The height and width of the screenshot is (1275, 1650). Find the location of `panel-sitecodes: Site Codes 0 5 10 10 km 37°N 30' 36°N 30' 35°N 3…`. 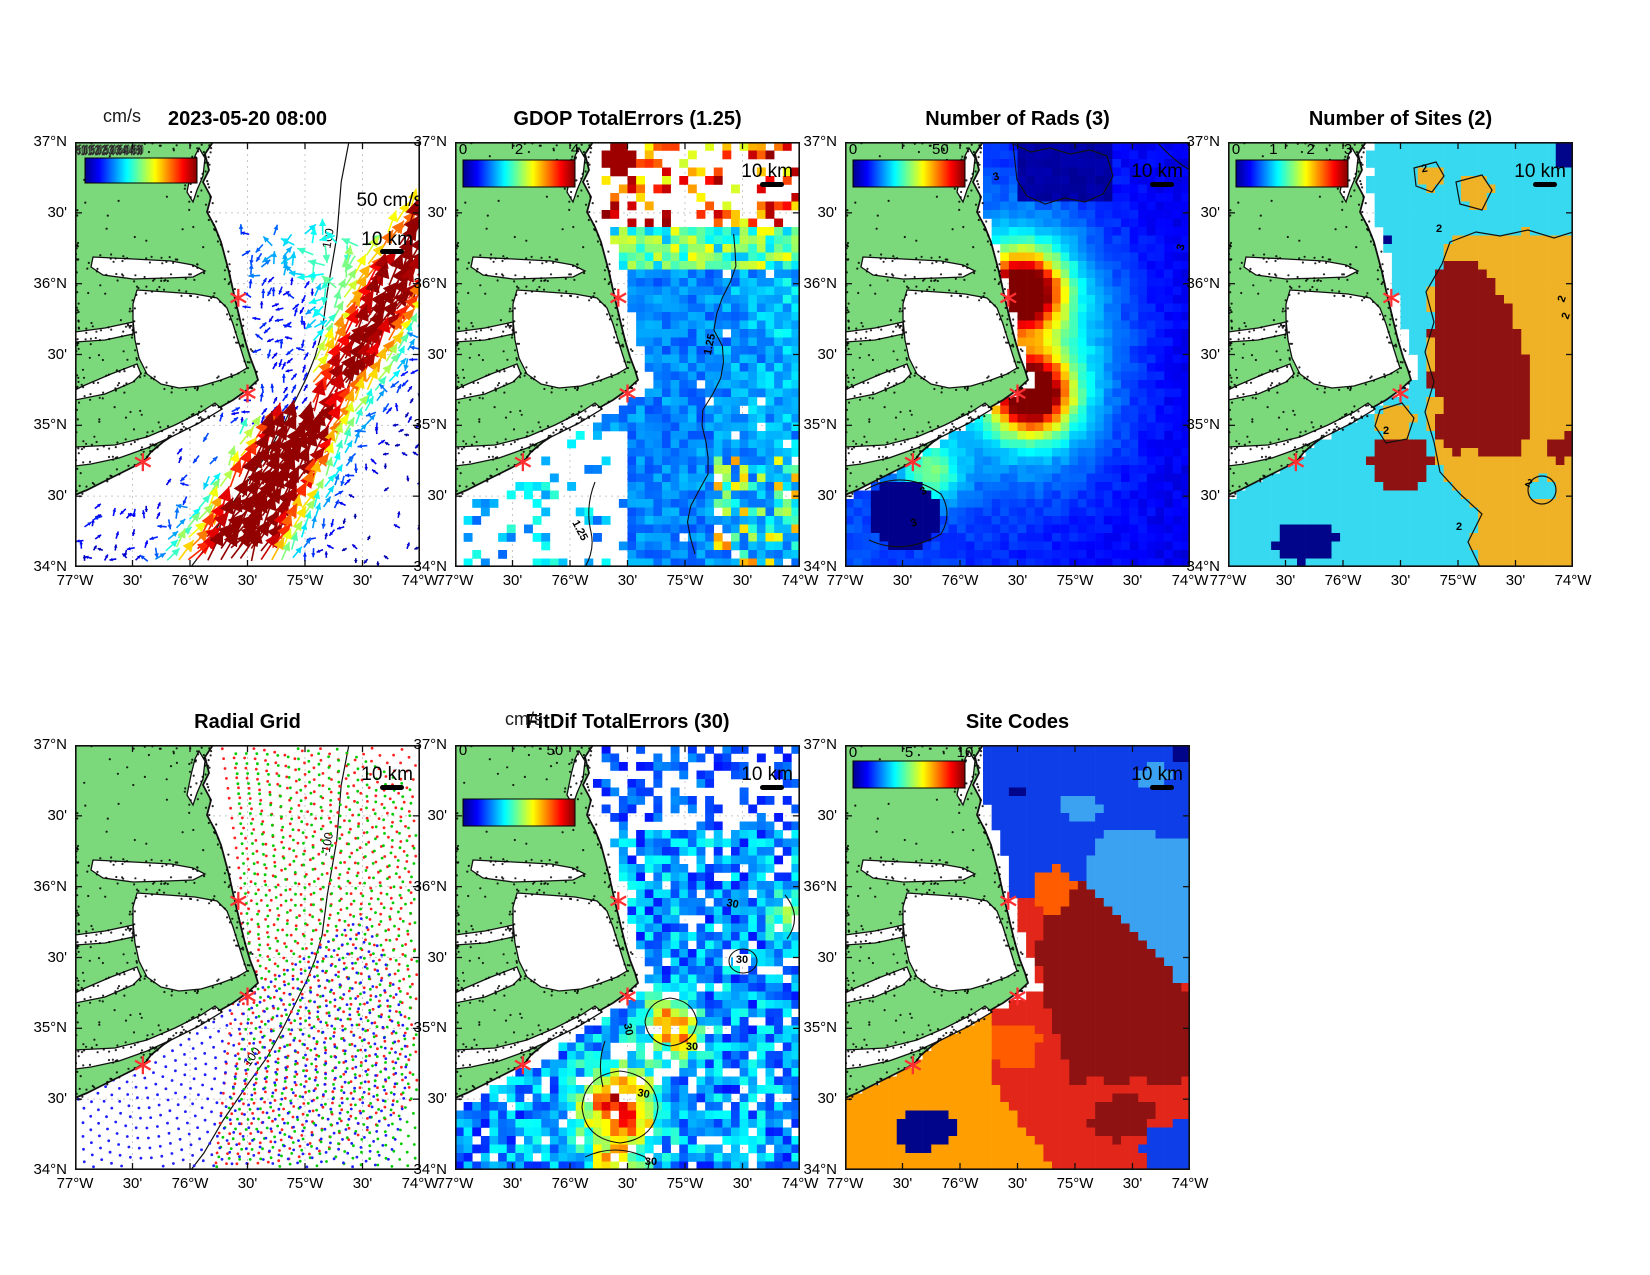

panel-sitecodes: Site Codes 0 5 10 10 km 37°N 30' 36°N 30' 35°N 3… is located at coordinates (1005, 951).